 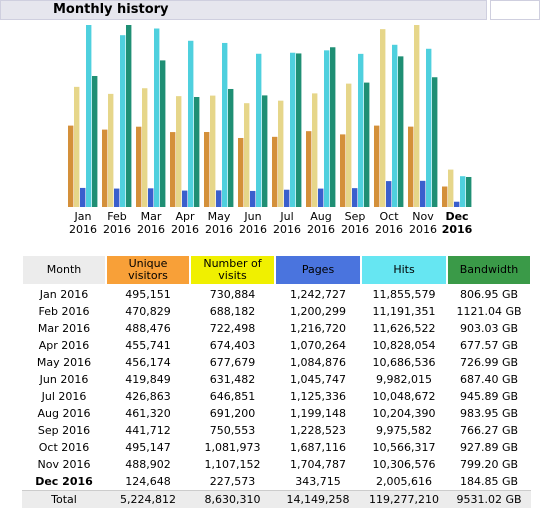 What do you see at coordinates (404, 270) in the screenshot?
I see `column-header: Hits` at bounding box center [404, 270].